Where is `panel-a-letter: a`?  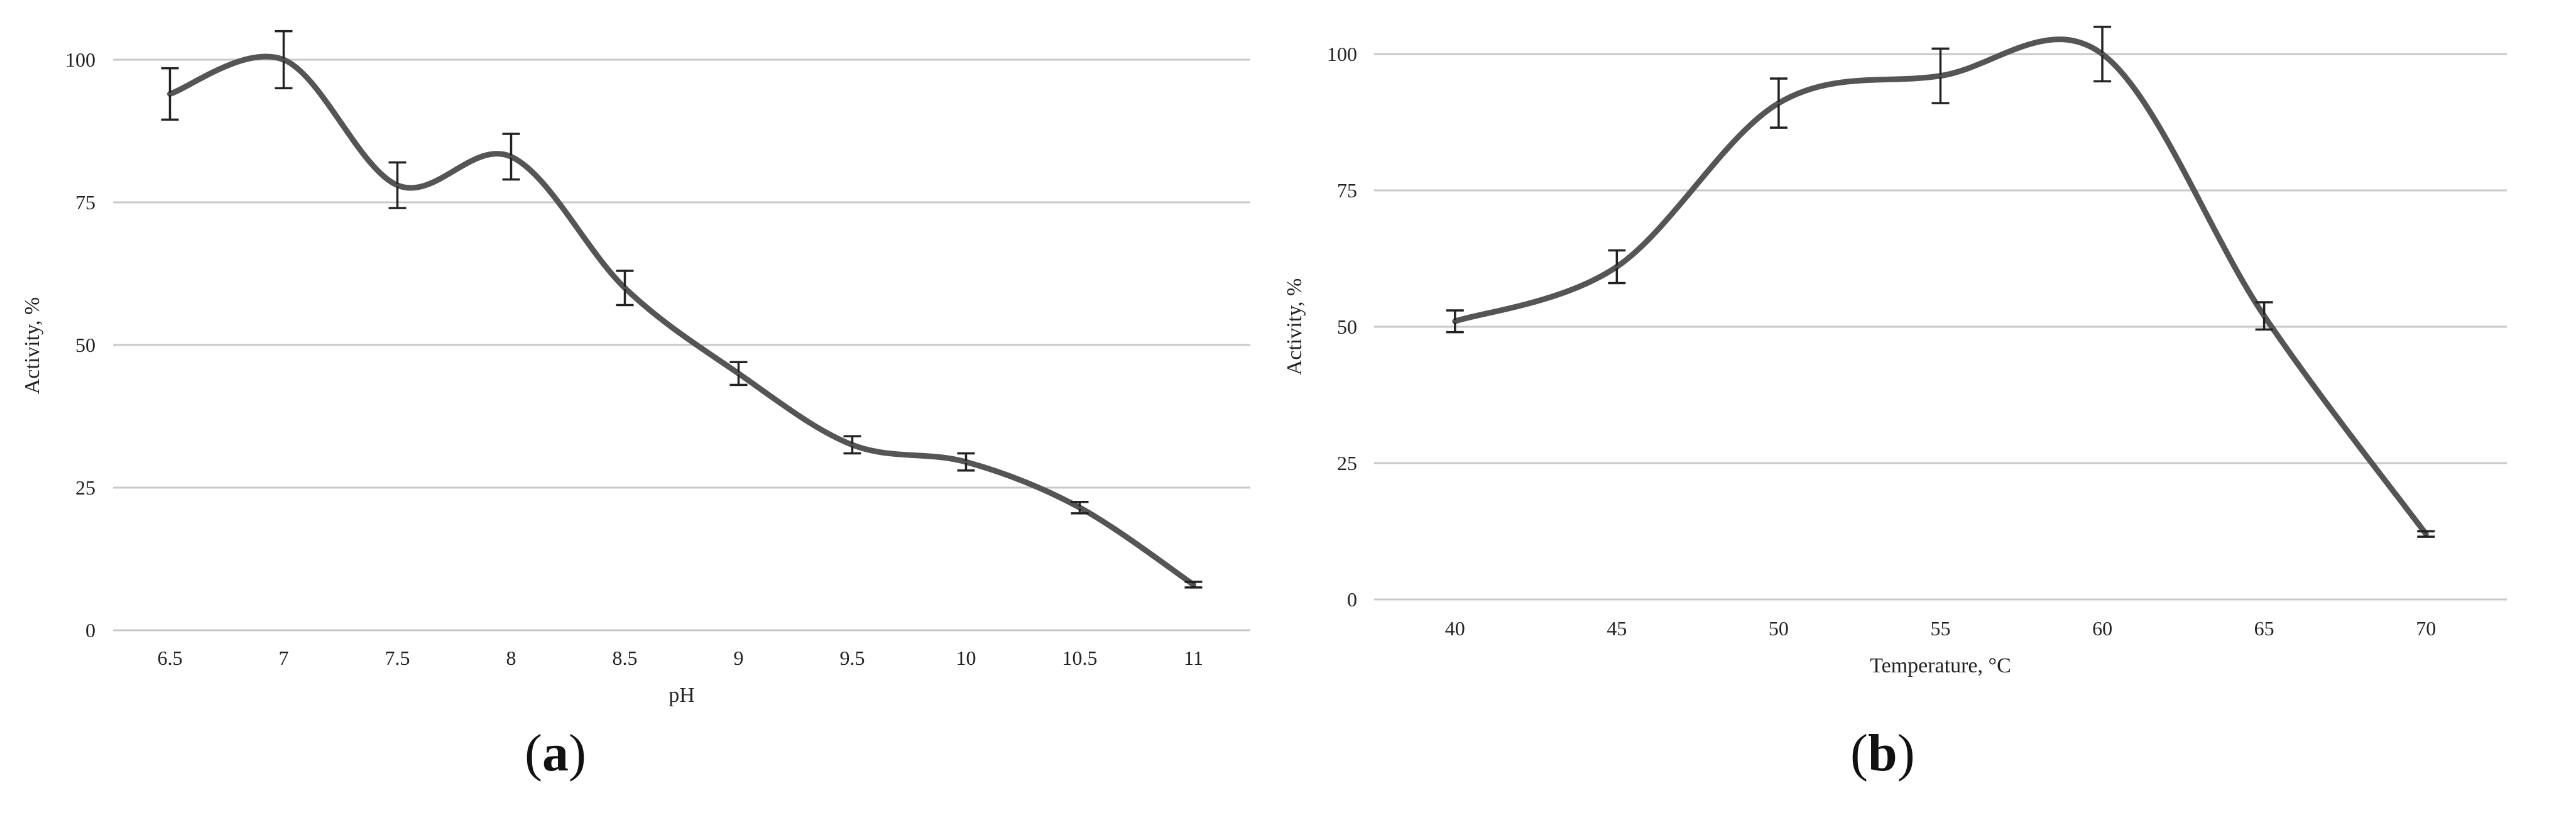
panel-a-letter: a is located at coordinates (555, 753).